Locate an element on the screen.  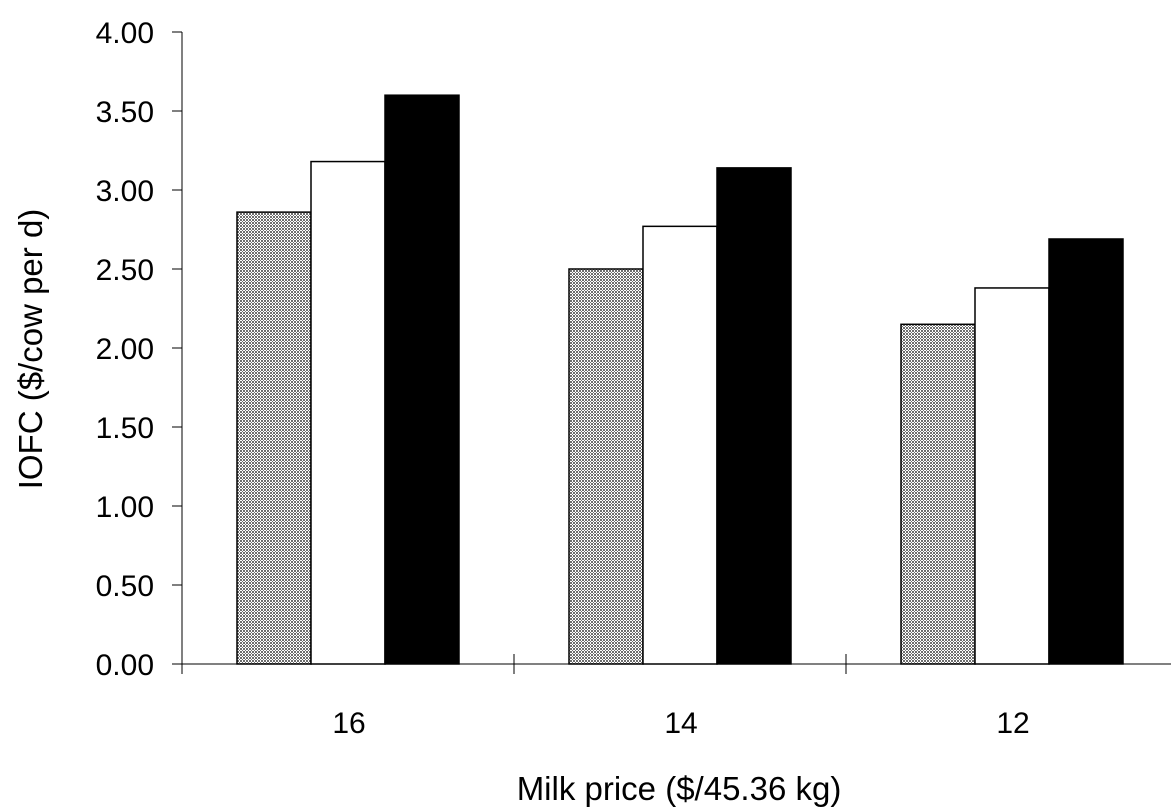
y-tick-label: 2.50 is located at coordinates (125, 270).